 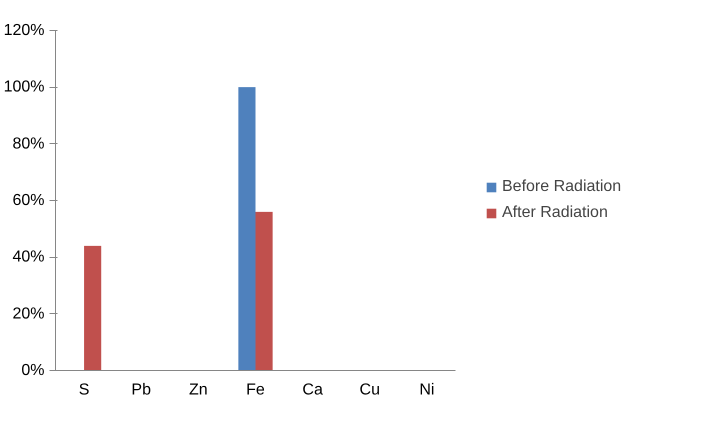 What do you see at coordinates (562, 187) in the screenshot?
I see `legend-label: Before Radiation` at bounding box center [562, 187].